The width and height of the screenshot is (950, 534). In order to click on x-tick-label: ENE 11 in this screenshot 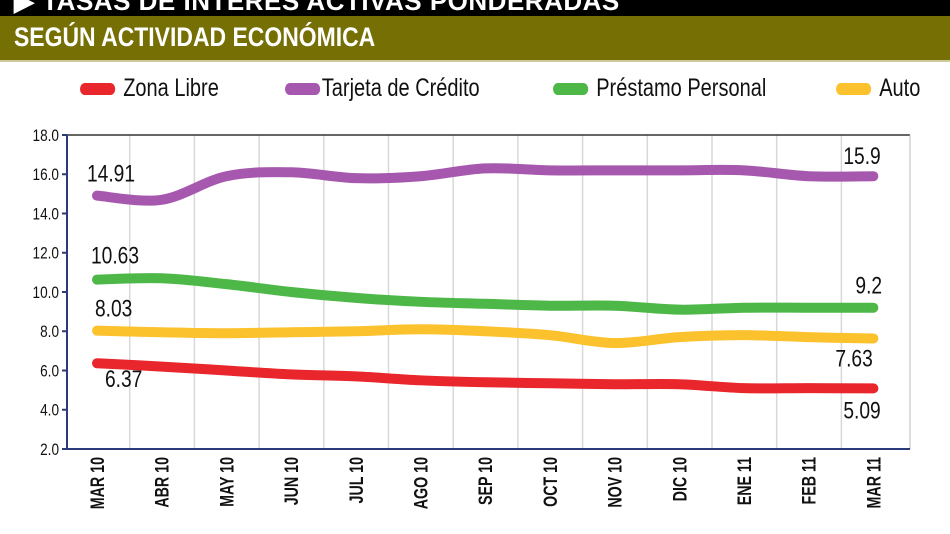, I will do `click(744, 481)`.